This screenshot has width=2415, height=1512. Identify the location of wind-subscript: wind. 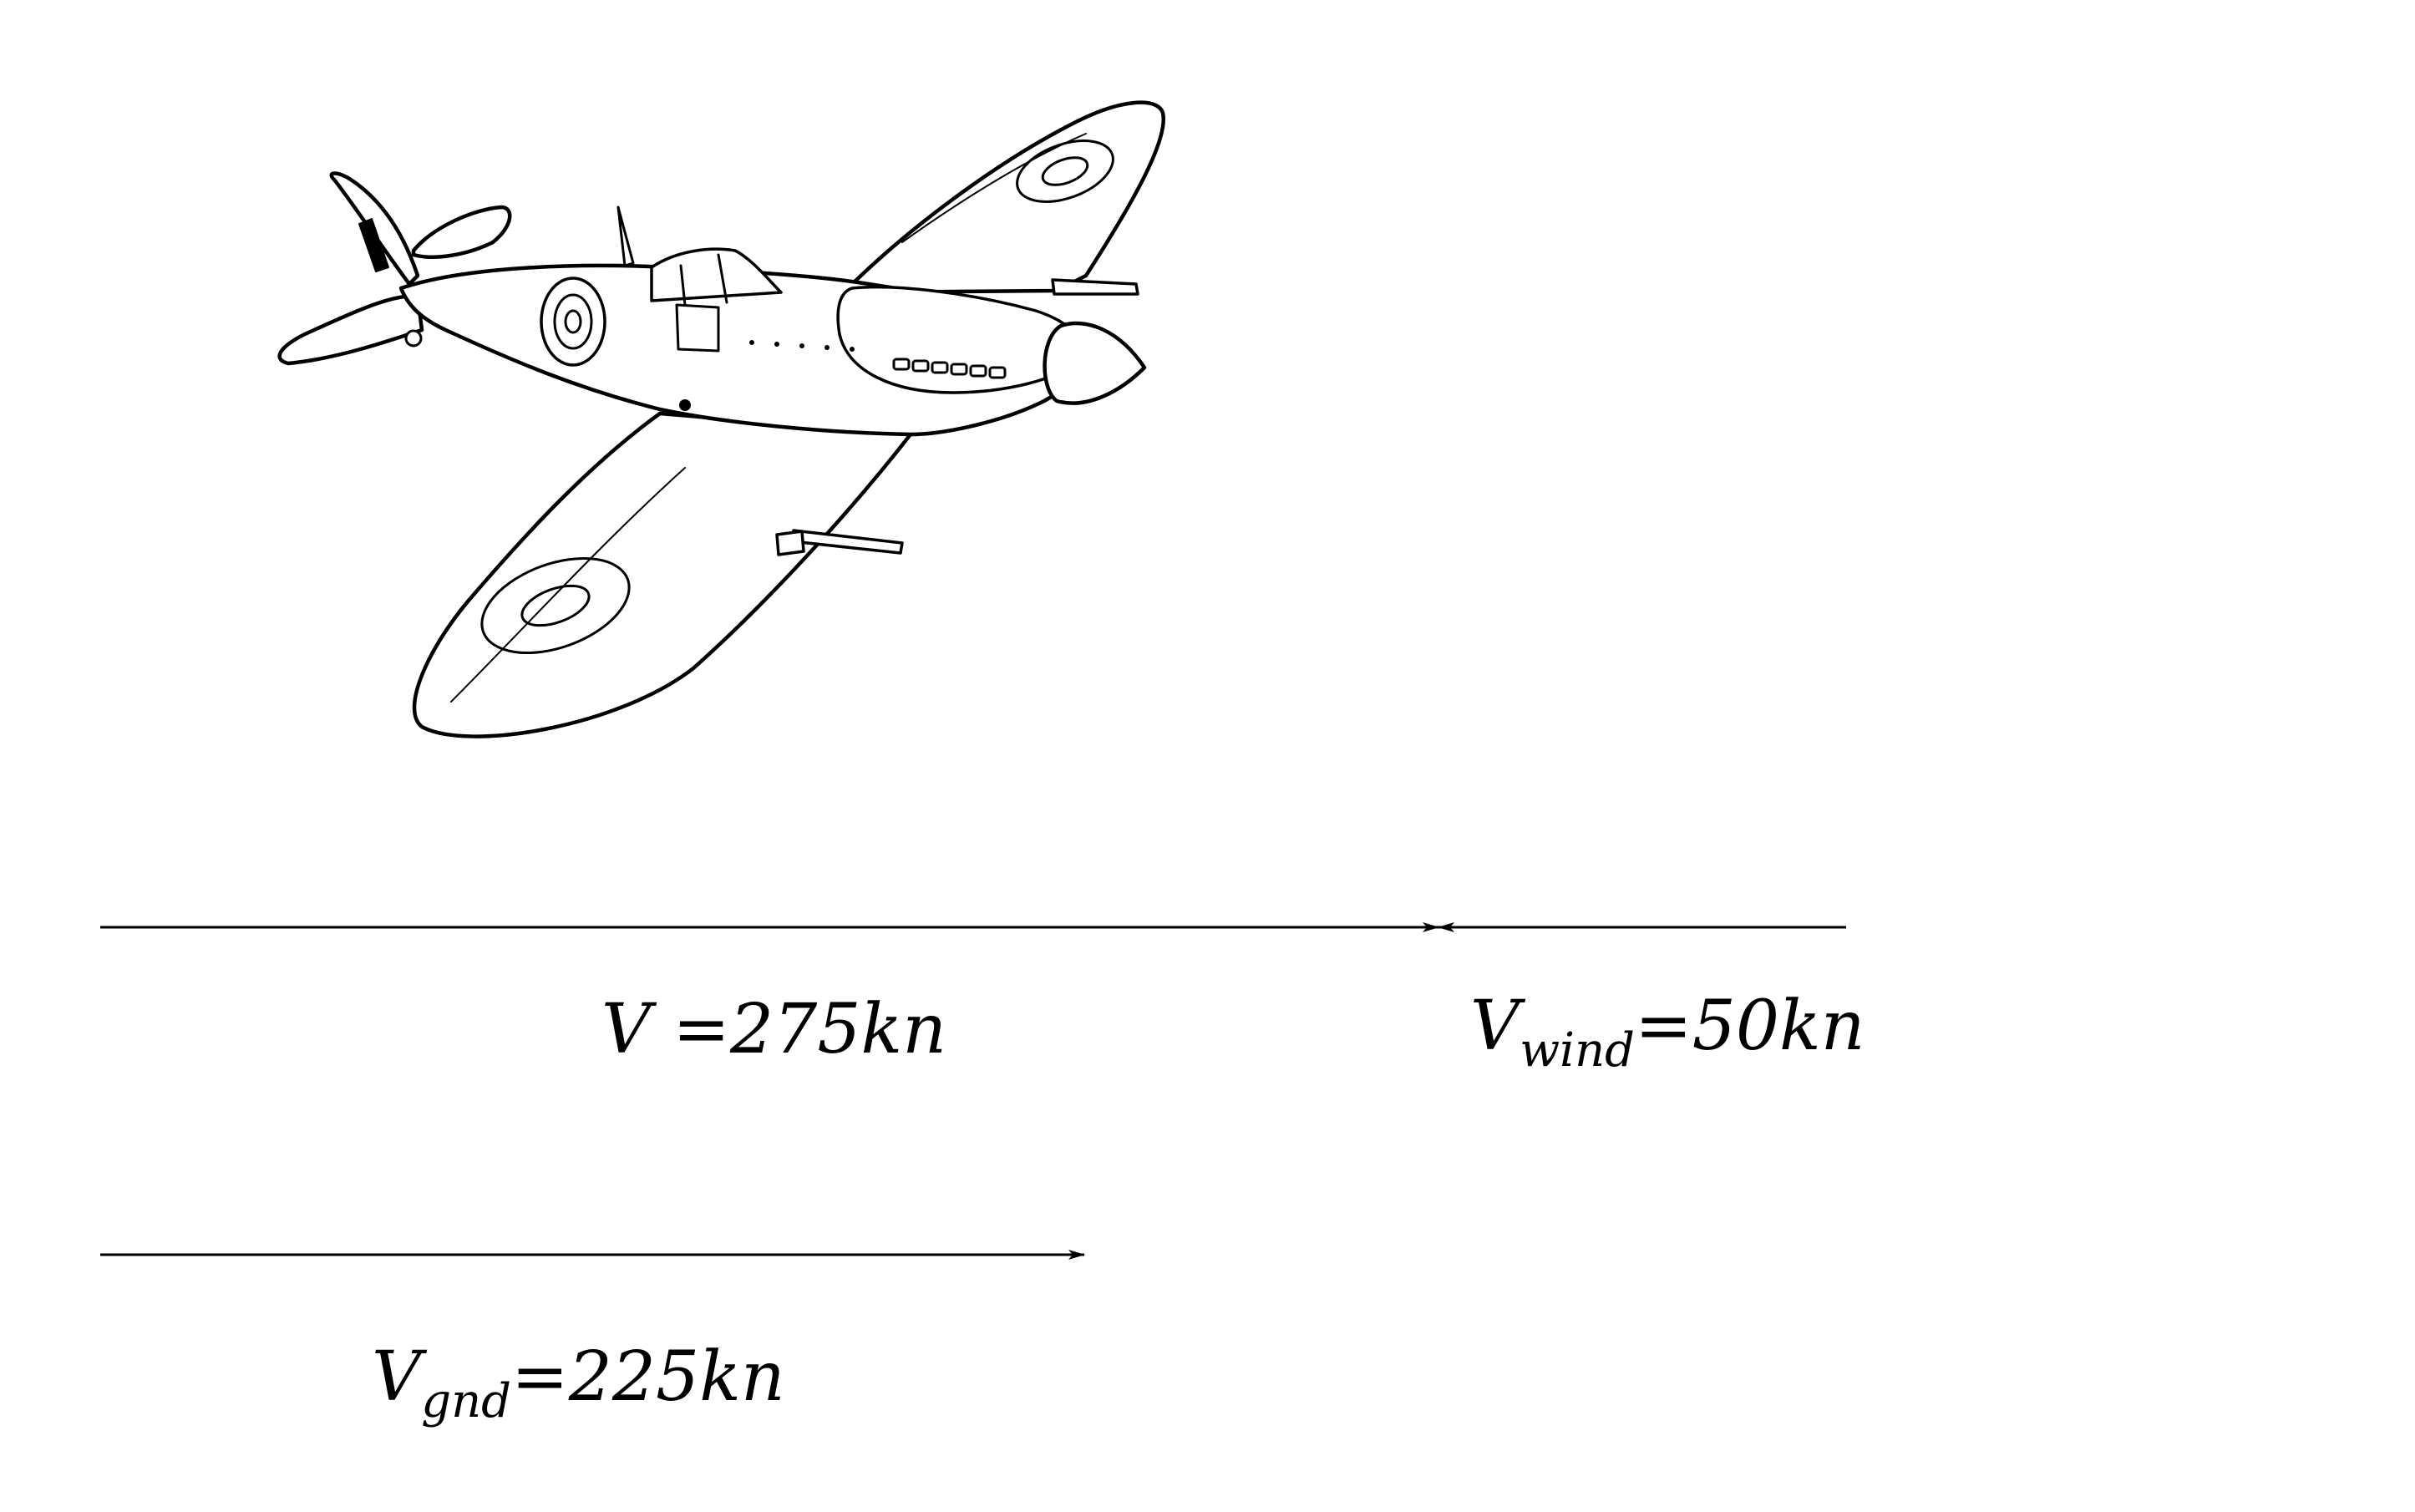
(1577, 1050).